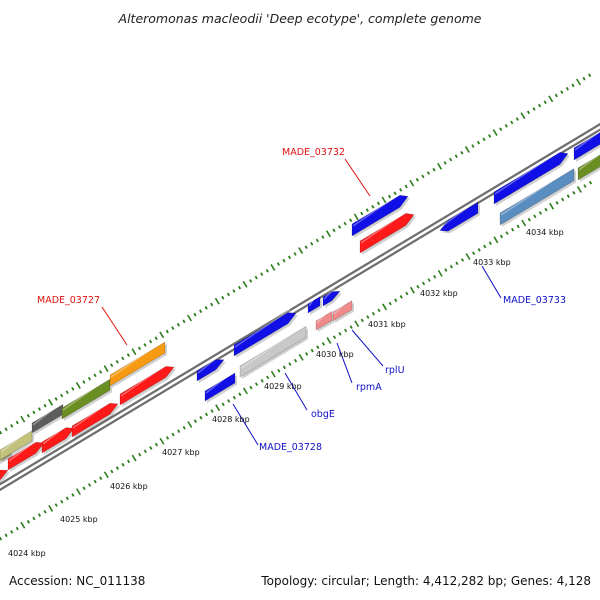  I want to click on gene-gray-forward, so click(48, 419).